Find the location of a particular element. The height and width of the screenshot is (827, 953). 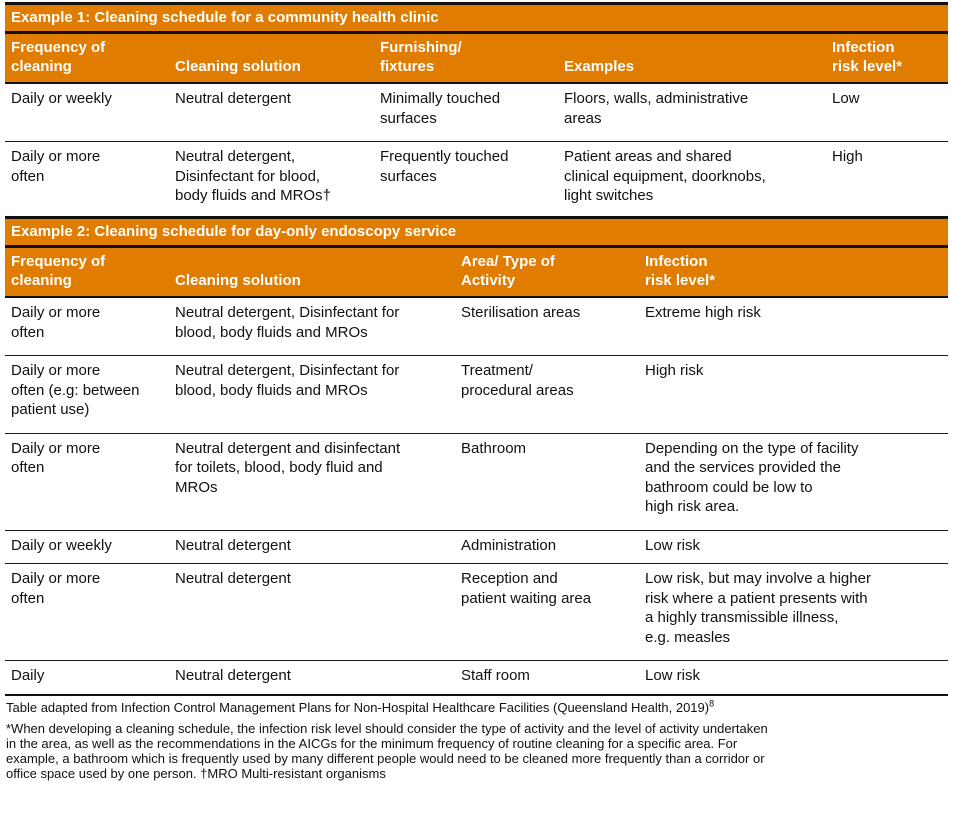

table-cell: Frequently touched surfaces is located at coordinates (444, 166).